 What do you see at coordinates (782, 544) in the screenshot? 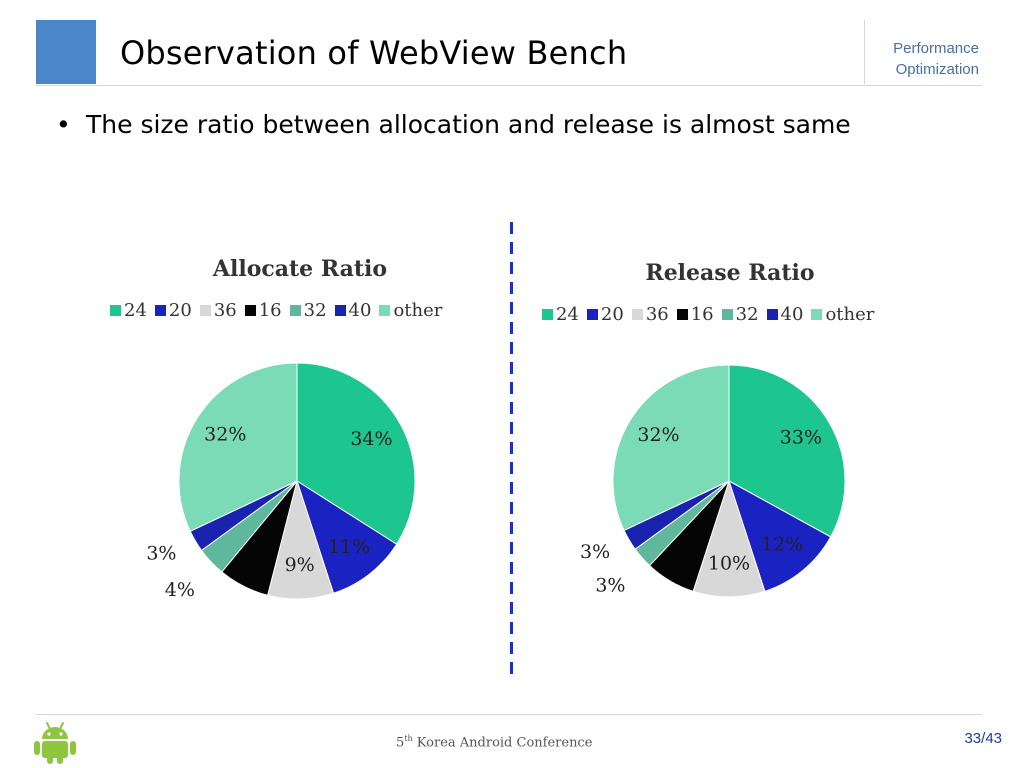
I see `slice-label-20: 12%` at bounding box center [782, 544].